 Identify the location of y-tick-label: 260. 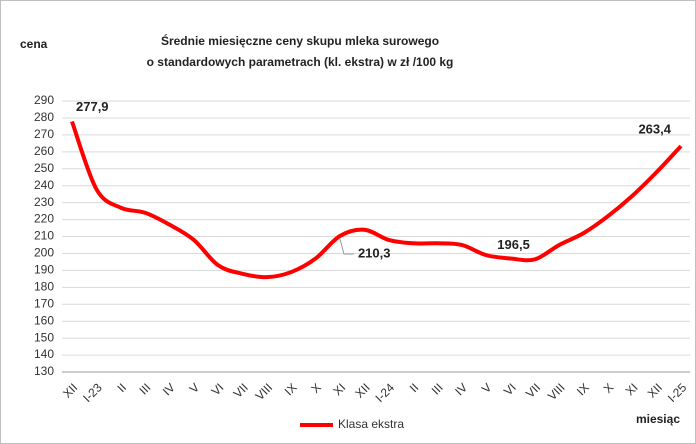
(44, 151).